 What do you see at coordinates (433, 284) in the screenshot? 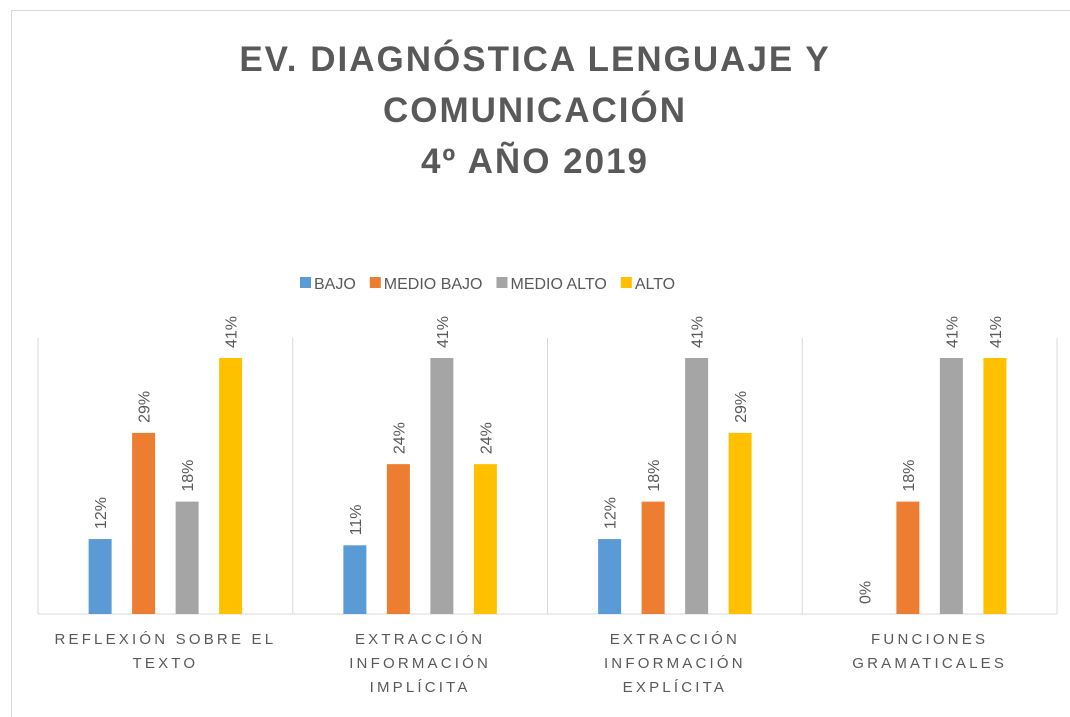
I see `legend-label: MEDIO BAJO` at bounding box center [433, 284].